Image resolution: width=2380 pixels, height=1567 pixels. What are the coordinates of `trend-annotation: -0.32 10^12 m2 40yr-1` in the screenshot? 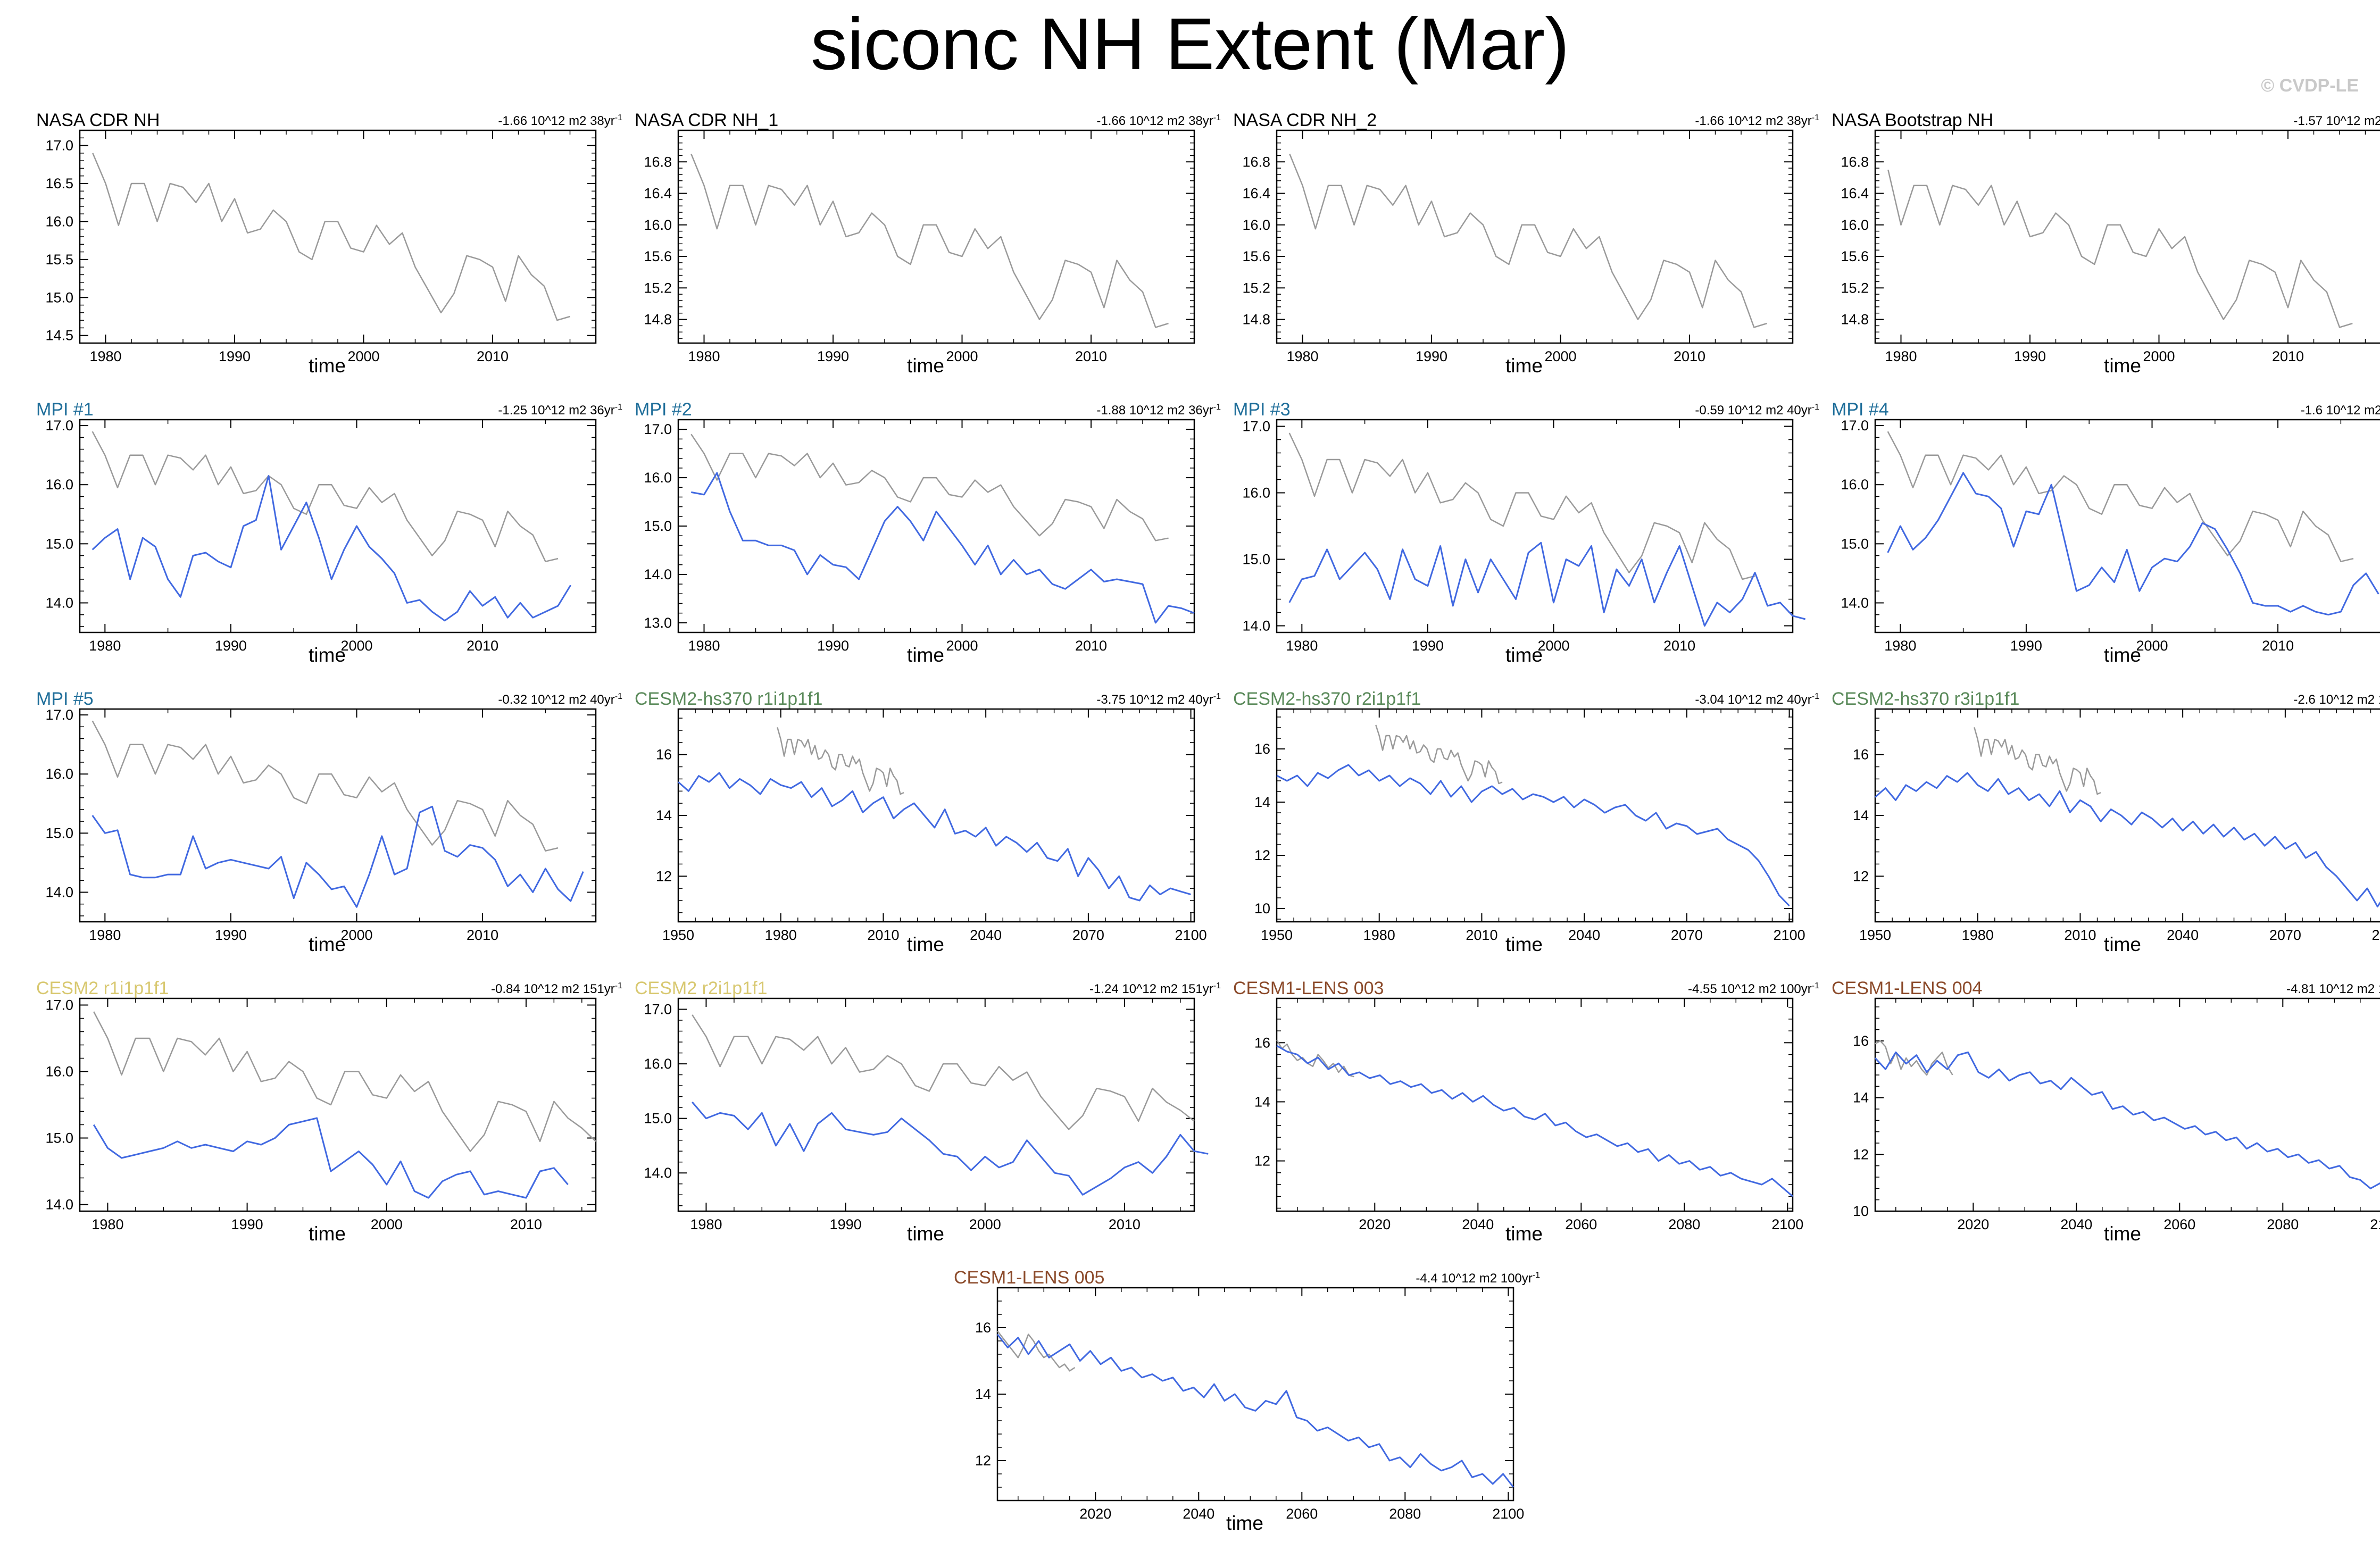 It's located at (560, 699).